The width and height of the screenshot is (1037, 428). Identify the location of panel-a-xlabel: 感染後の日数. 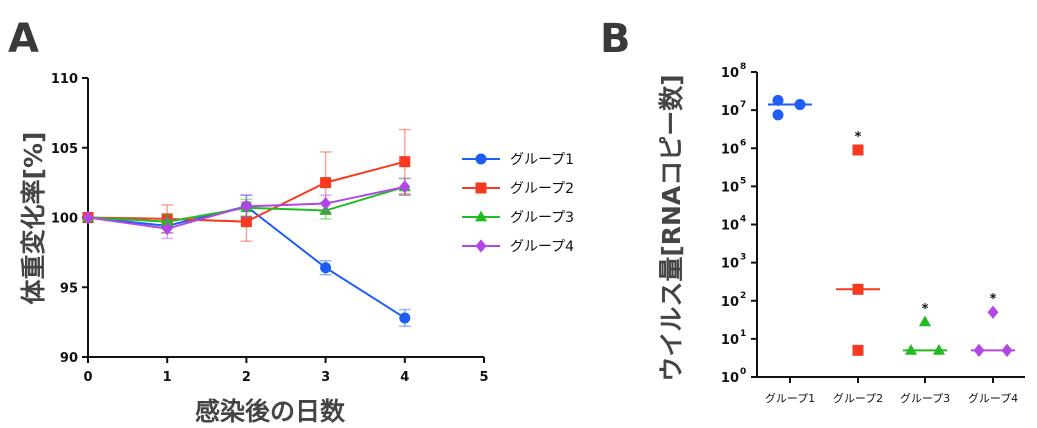
(270, 411).